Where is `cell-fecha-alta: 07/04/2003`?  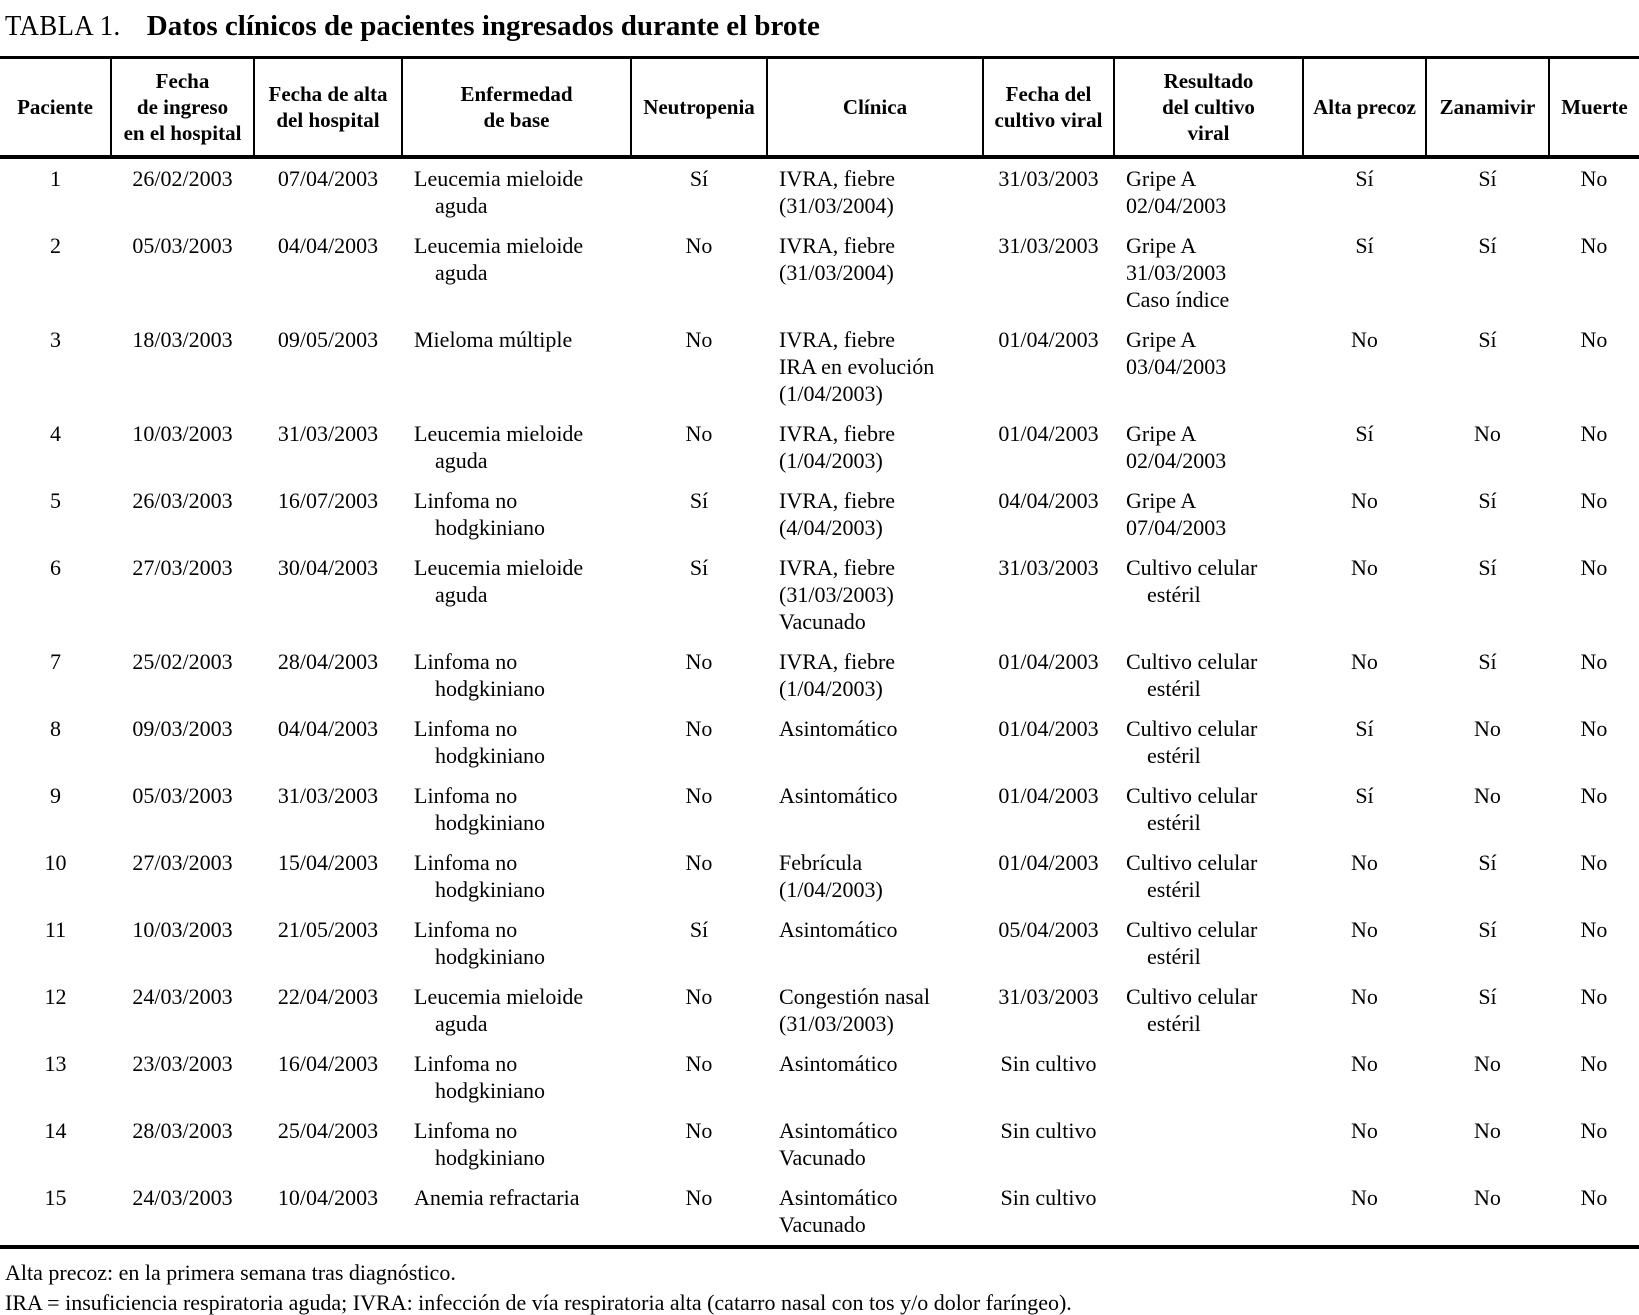
cell-fecha-alta: 07/04/2003 is located at coordinates (328, 178).